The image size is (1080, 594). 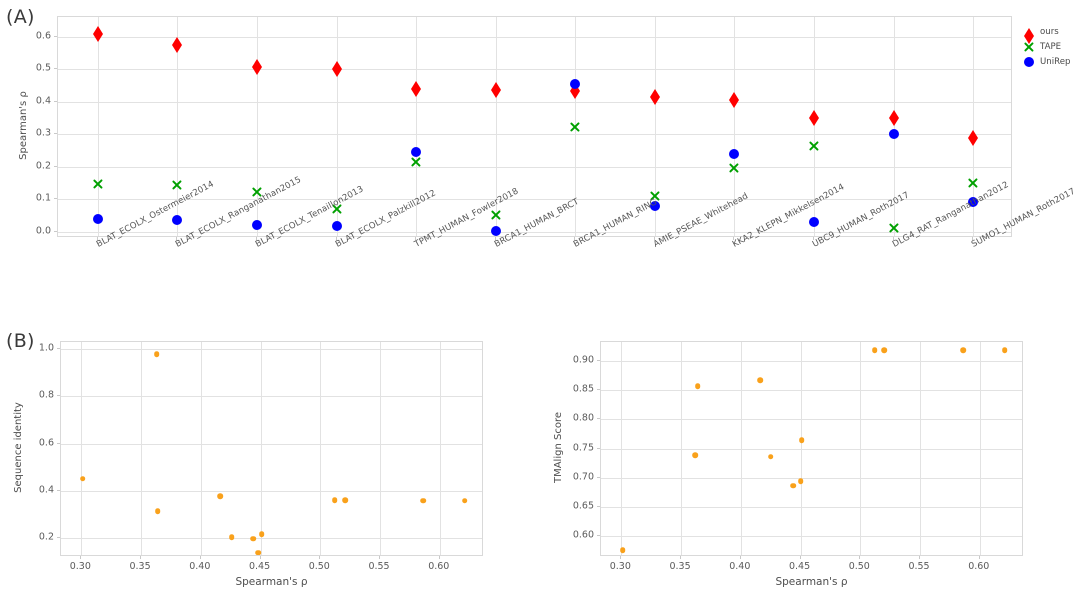 I want to click on panel-b-left-x-tick-label: 0.45, so click(x=259, y=566).